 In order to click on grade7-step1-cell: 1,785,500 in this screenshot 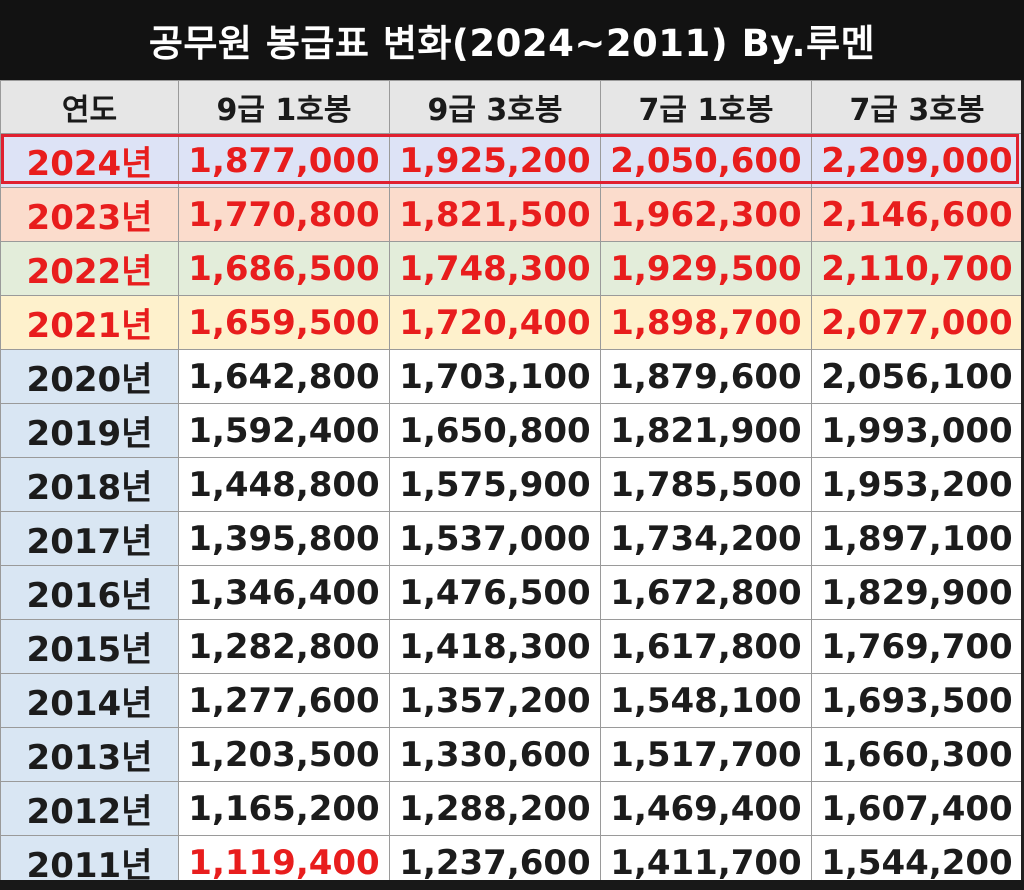, I will do `click(706, 484)`.